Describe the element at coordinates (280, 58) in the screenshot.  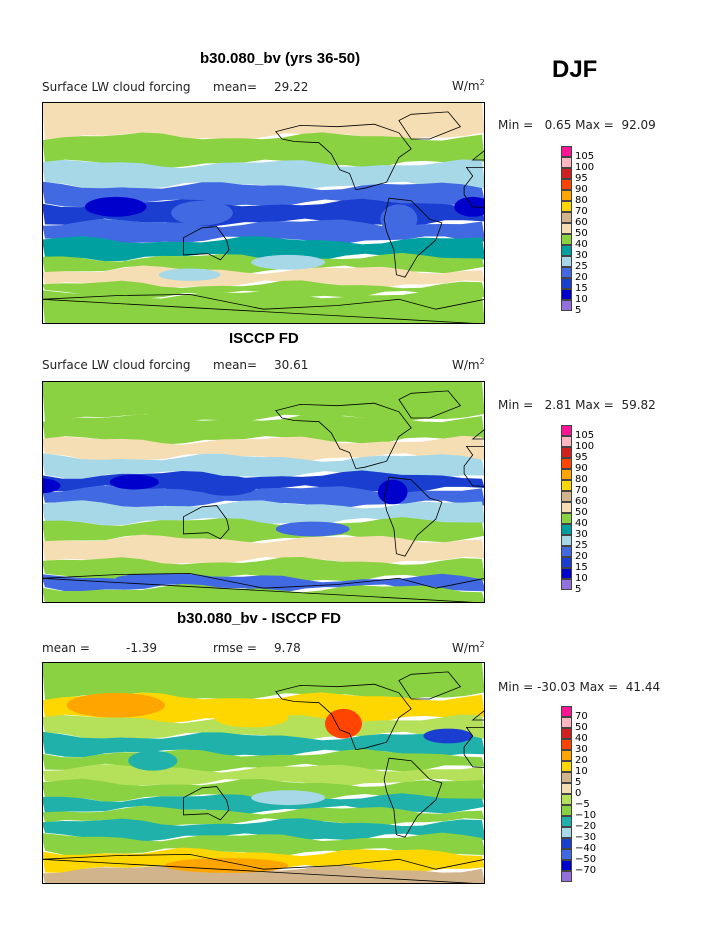
I see `panel1-title: b30.080_bv (yrs 36-50)` at that location.